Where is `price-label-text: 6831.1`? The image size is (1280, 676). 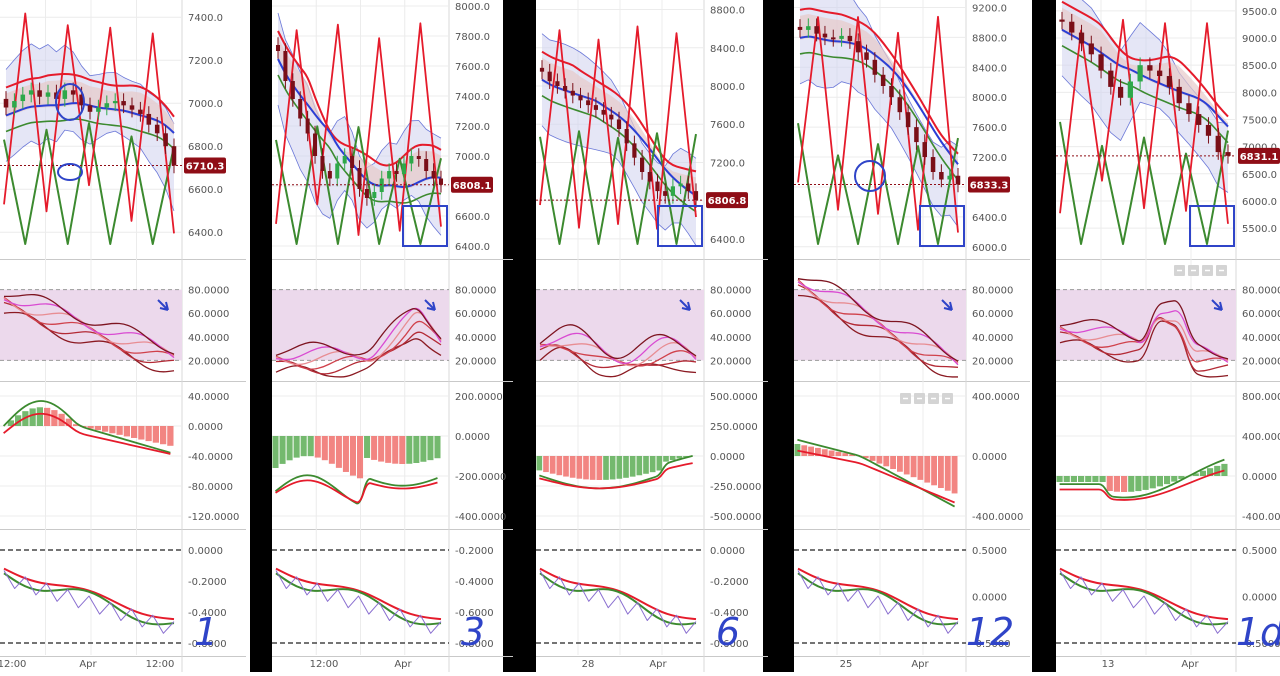 price-label-text: 6831.1 is located at coordinates (1259, 157).